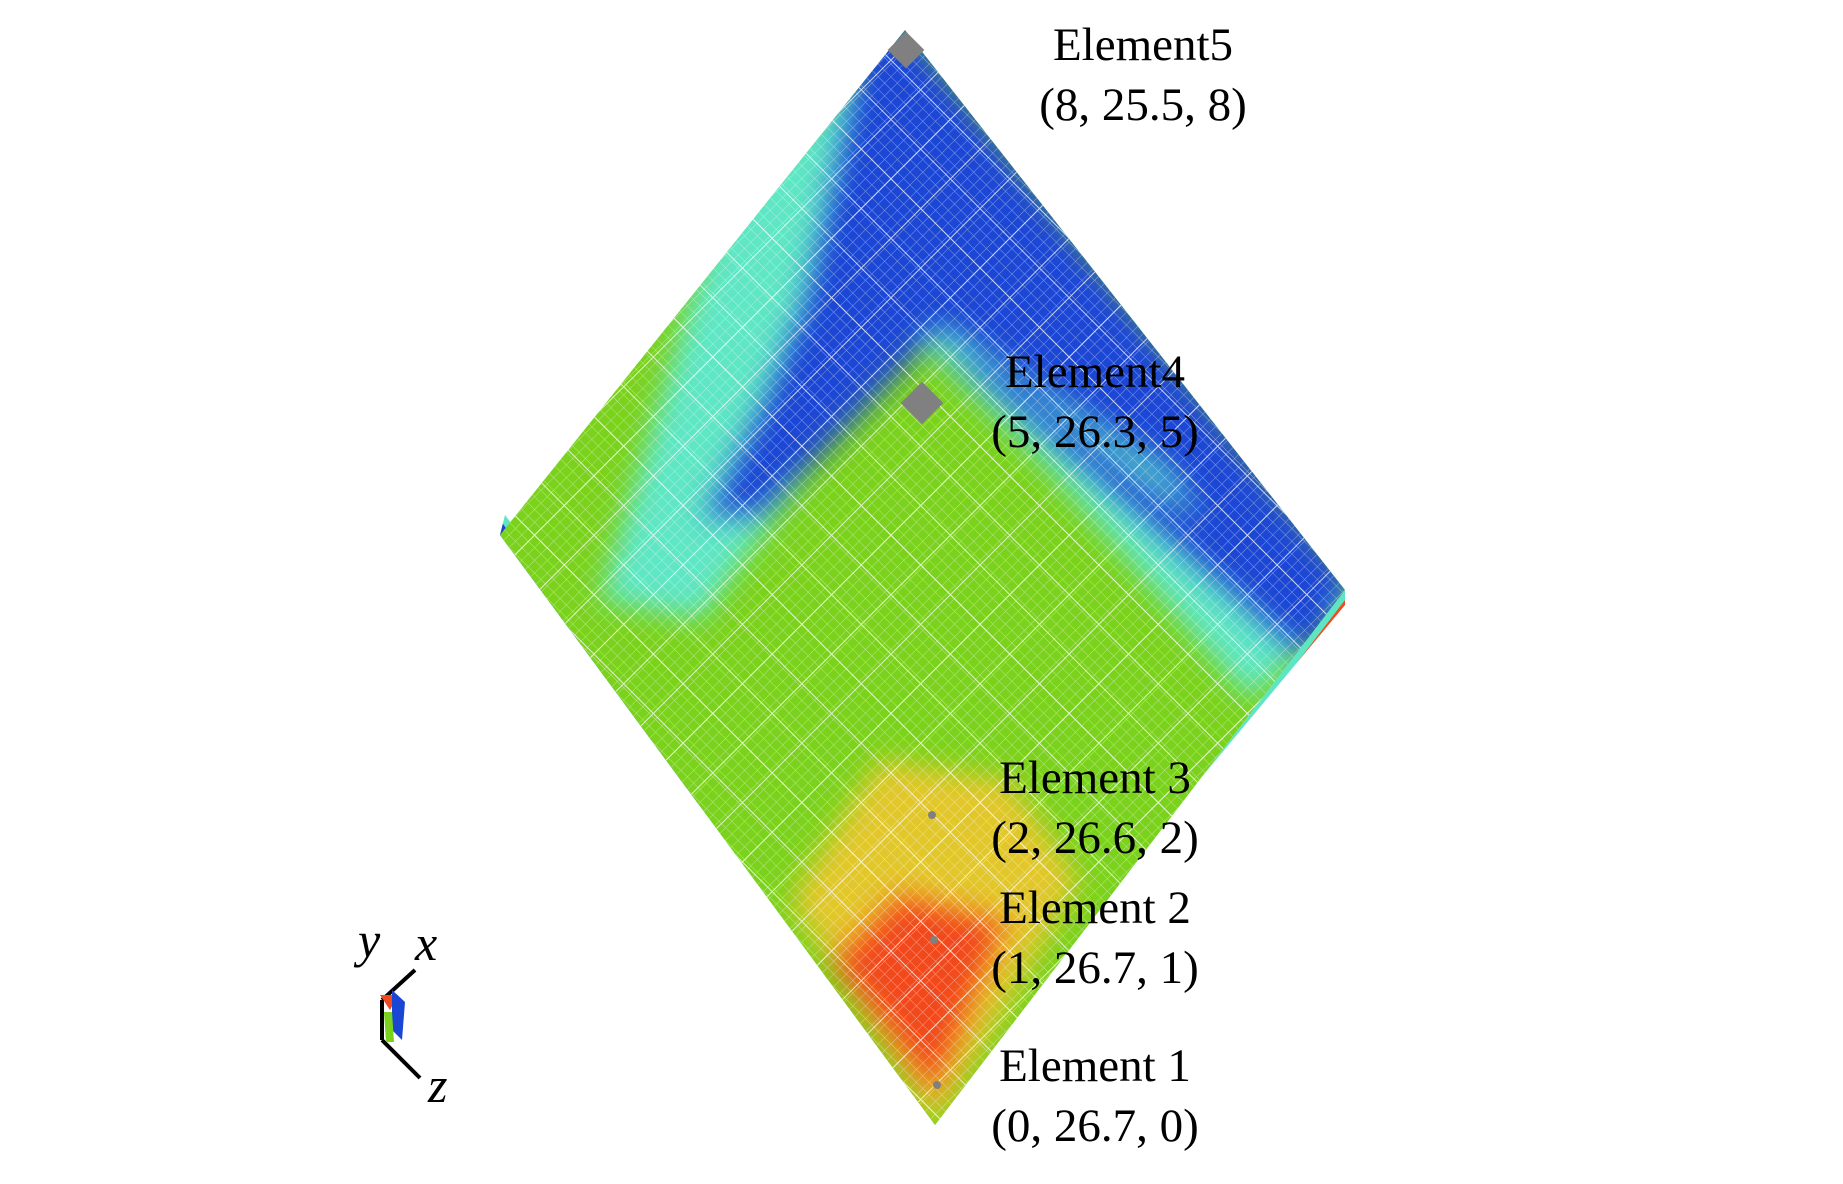 Image resolution: width=1843 pixels, height=1184 pixels. Describe the element at coordinates (369, 940) in the screenshot. I see `axis-y-label: y` at that location.